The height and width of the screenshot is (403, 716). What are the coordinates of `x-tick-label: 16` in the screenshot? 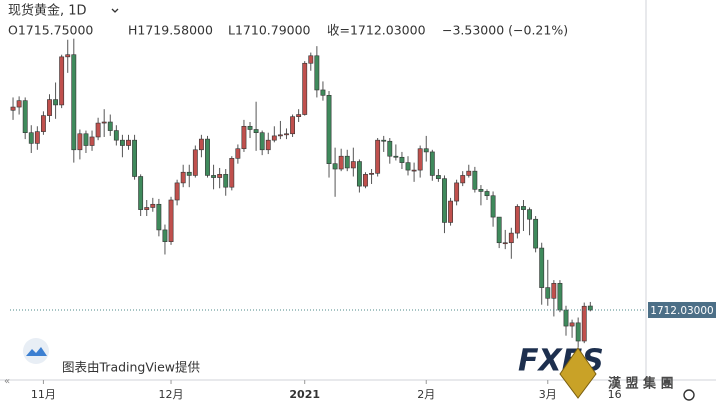 It's located at (615, 394).